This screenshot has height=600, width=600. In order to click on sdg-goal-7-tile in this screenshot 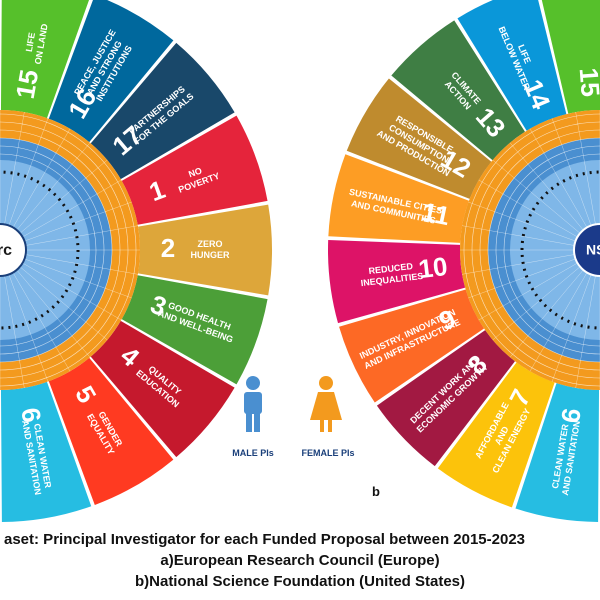, I will do `click(496, 435)`.